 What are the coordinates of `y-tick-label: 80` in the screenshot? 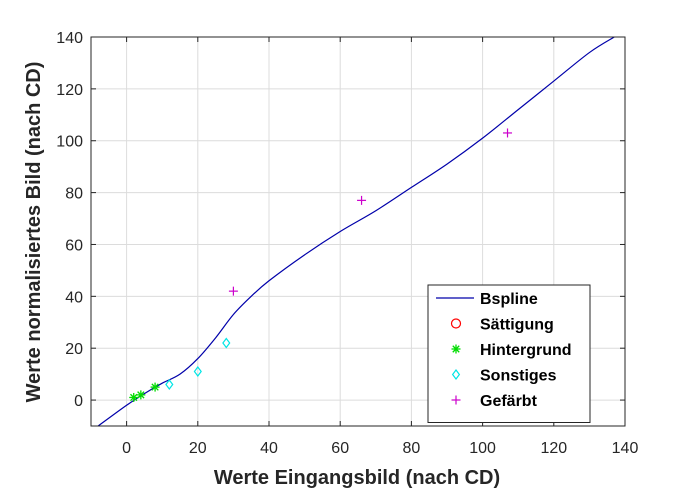 It's located at (74, 194).